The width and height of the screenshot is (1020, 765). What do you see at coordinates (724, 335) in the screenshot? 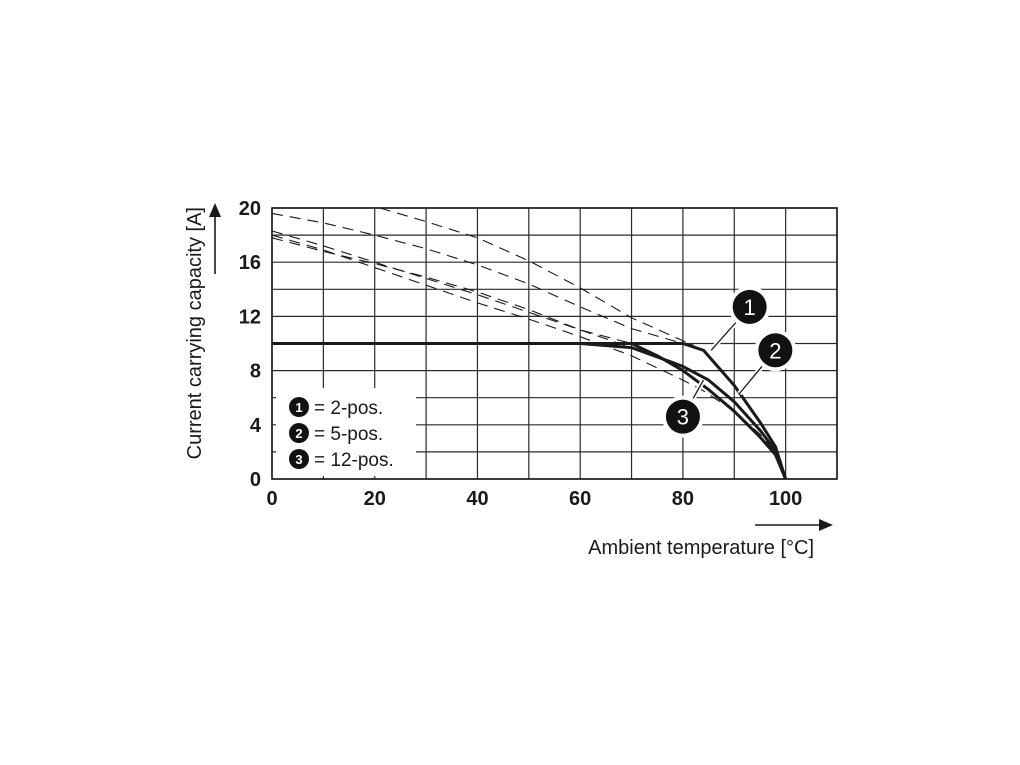
I see `callout-1-leader` at bounding box center [724, 335].